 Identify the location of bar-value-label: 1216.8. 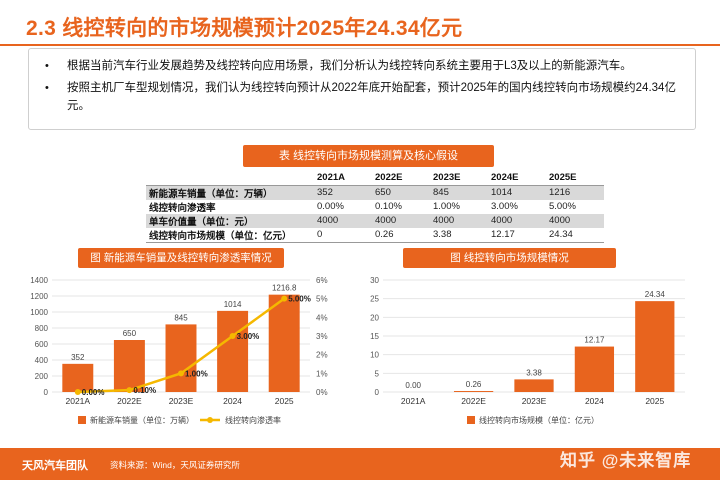
(284, 288).